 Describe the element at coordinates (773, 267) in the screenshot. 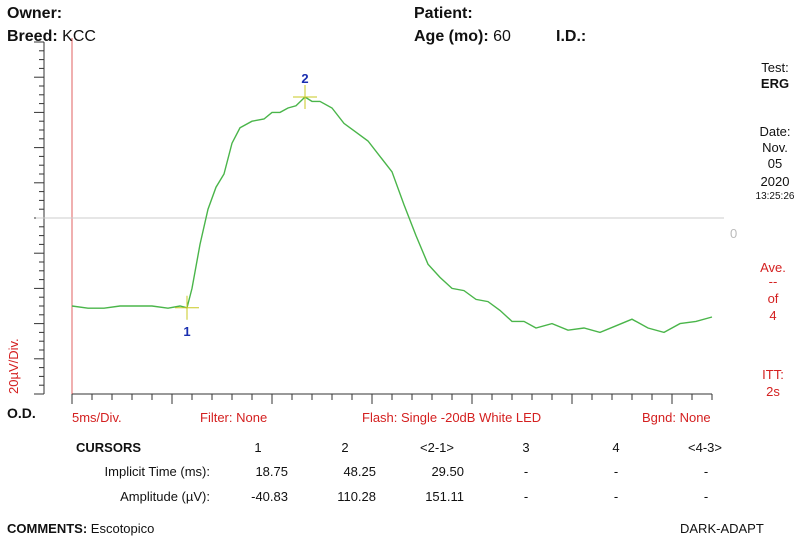

I see `ave-label: Ave.` at that location.